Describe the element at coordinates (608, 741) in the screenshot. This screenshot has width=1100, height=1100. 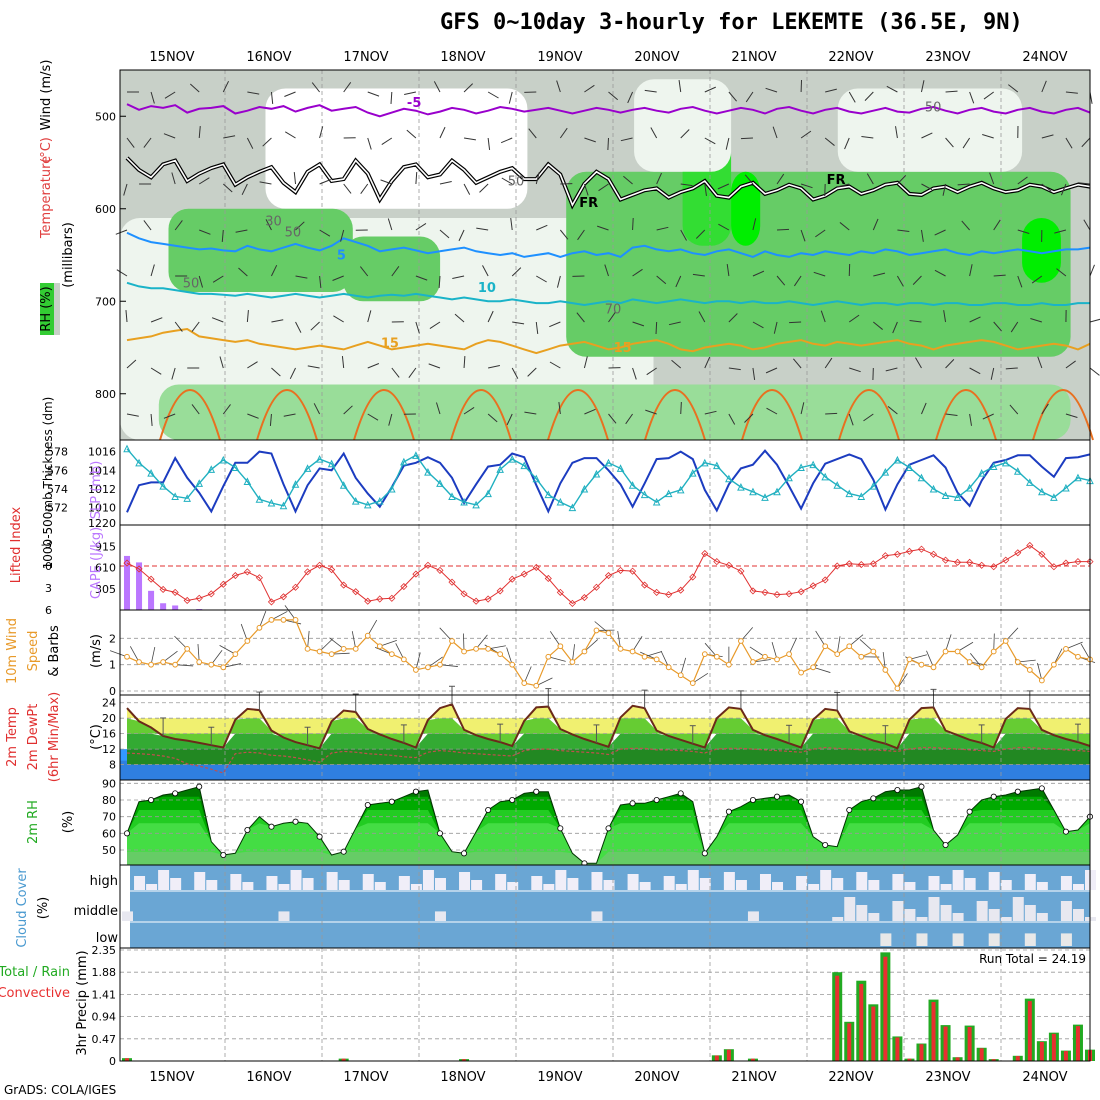
I see `temperature-band-fill` at that location.